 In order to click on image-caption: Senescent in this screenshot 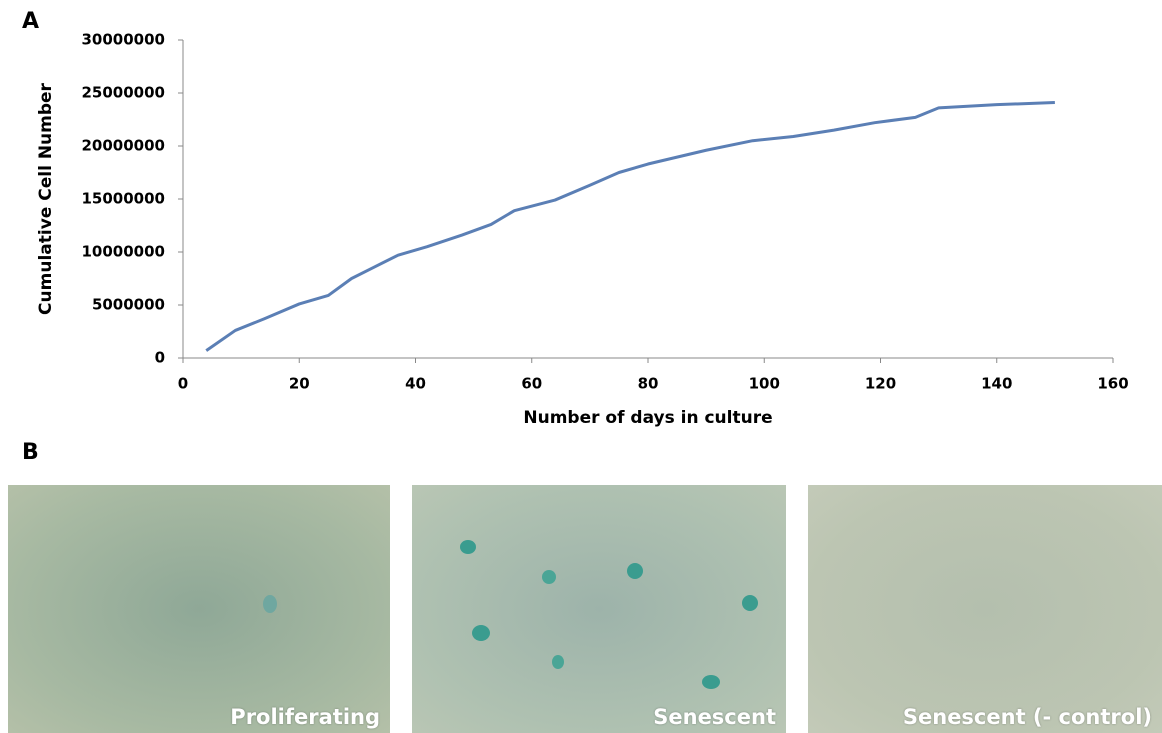, I will do `click(714, 717)`.